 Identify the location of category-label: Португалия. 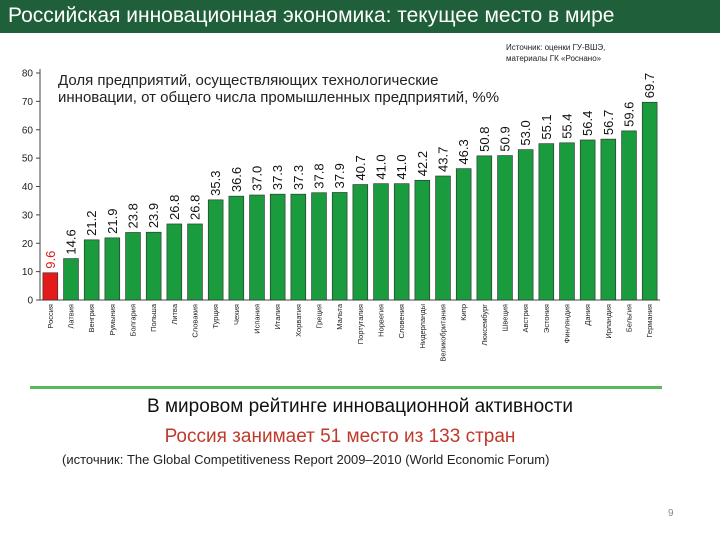
(360, 324).